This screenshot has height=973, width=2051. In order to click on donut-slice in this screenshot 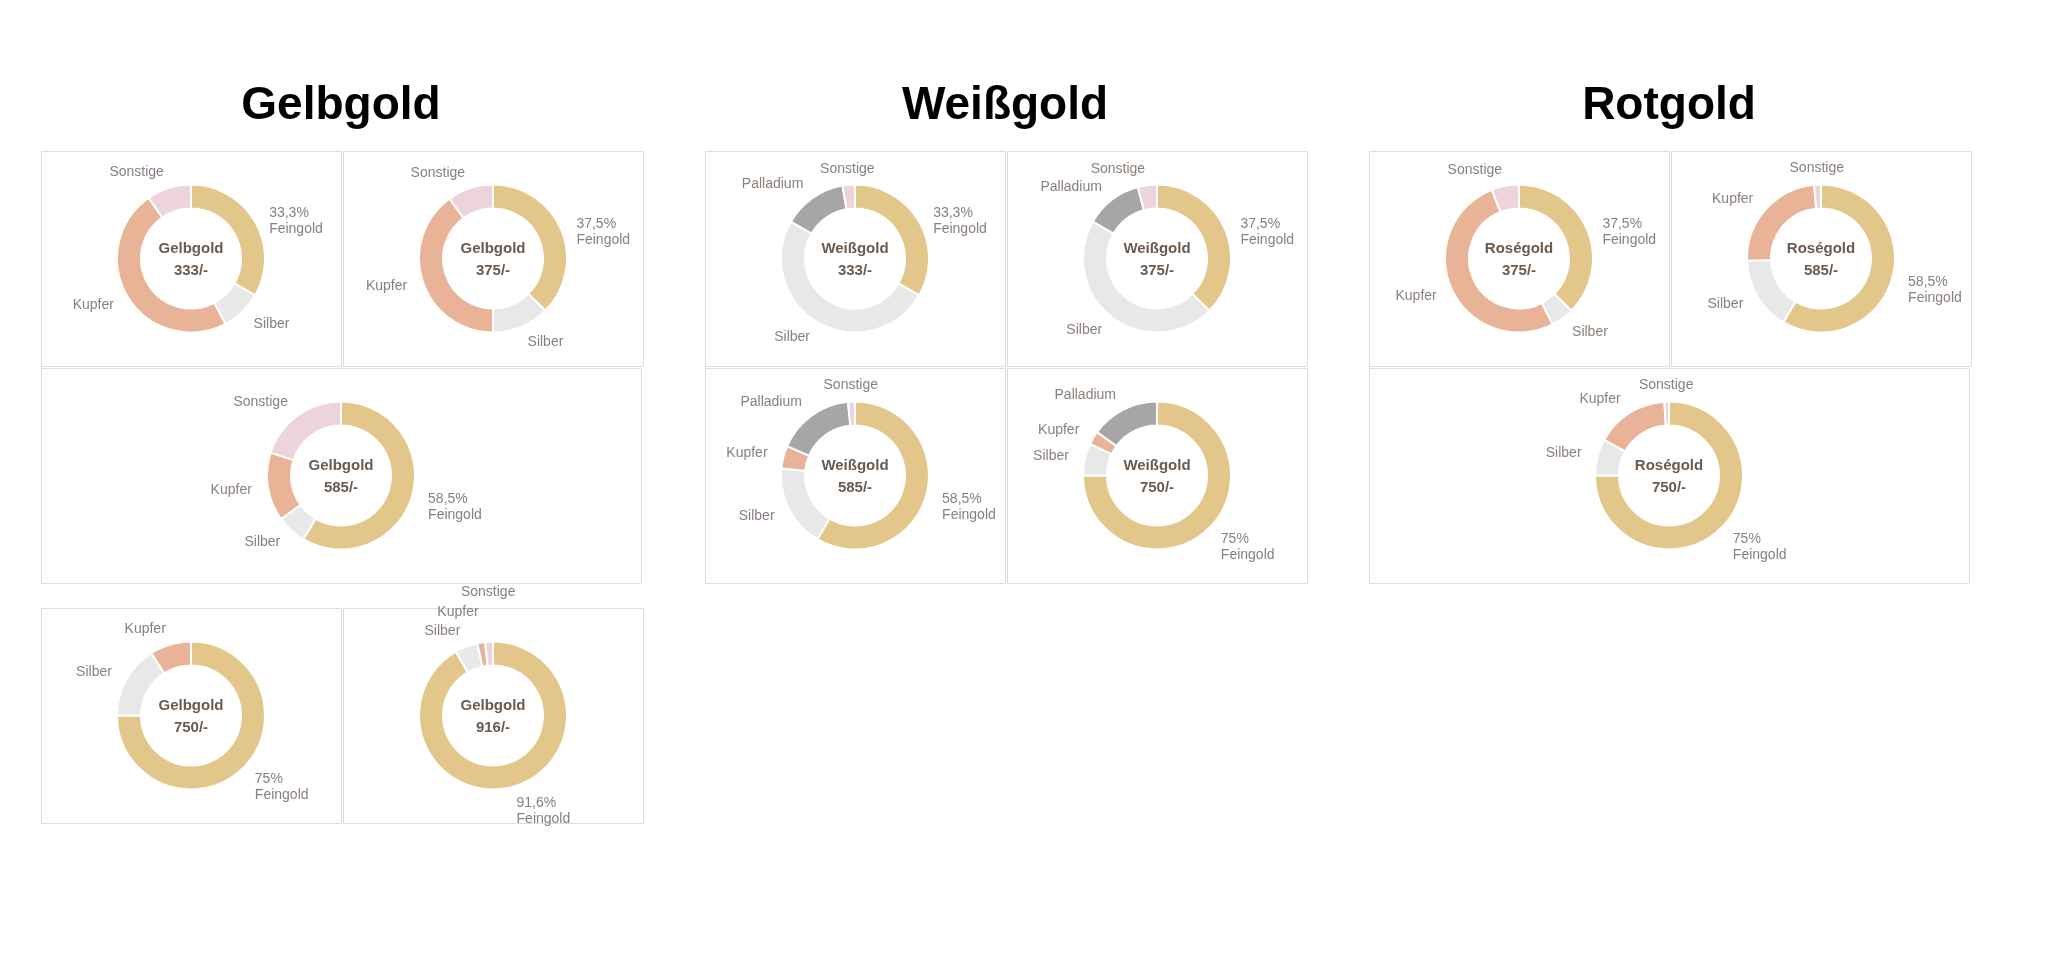, I will do `click(493, 715)`.